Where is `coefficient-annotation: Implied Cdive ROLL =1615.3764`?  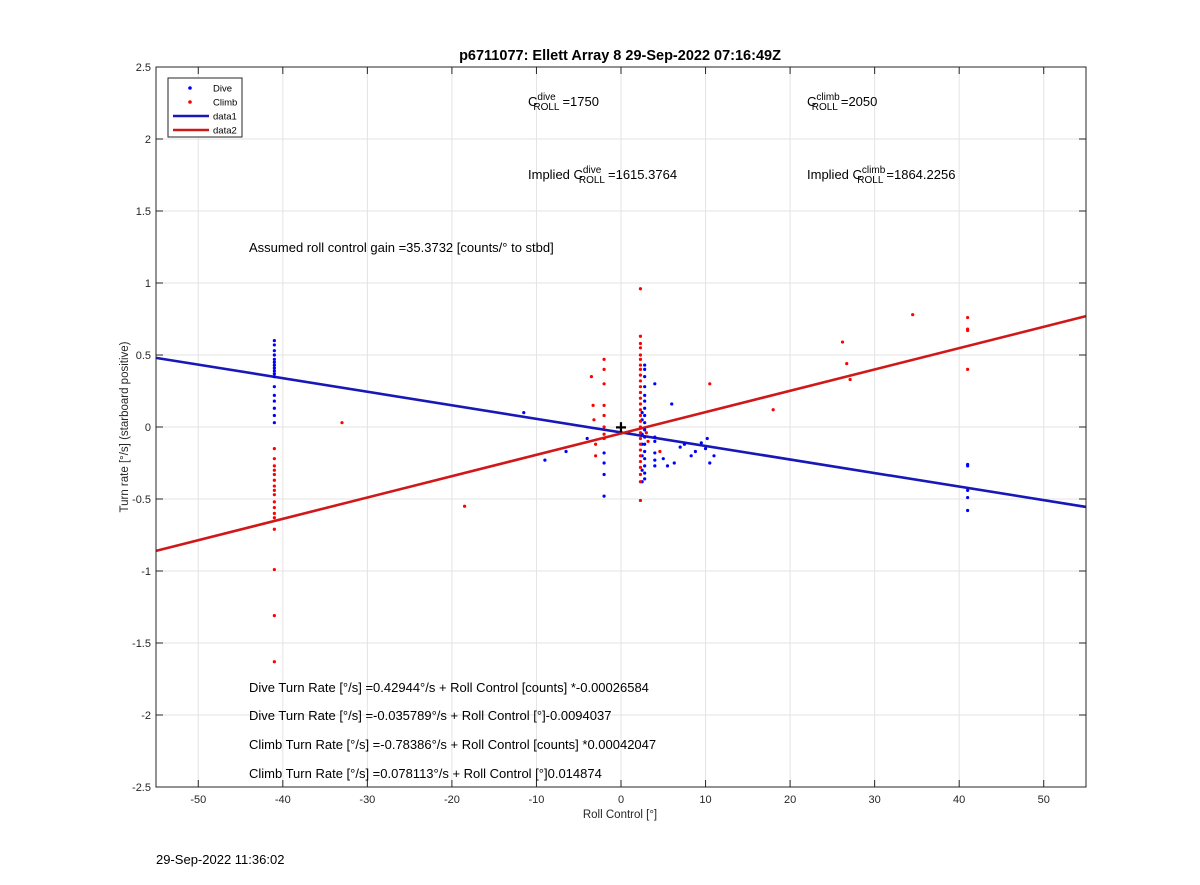
coefficient-annotation: Implied Cdive ROLL =1615.3764 is located at coordinates (602, 175).